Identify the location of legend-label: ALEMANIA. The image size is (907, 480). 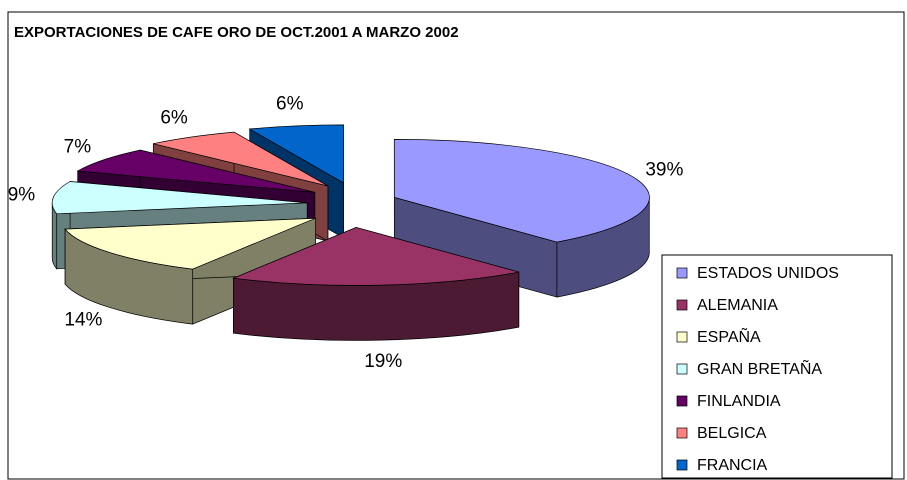
(737, 305).